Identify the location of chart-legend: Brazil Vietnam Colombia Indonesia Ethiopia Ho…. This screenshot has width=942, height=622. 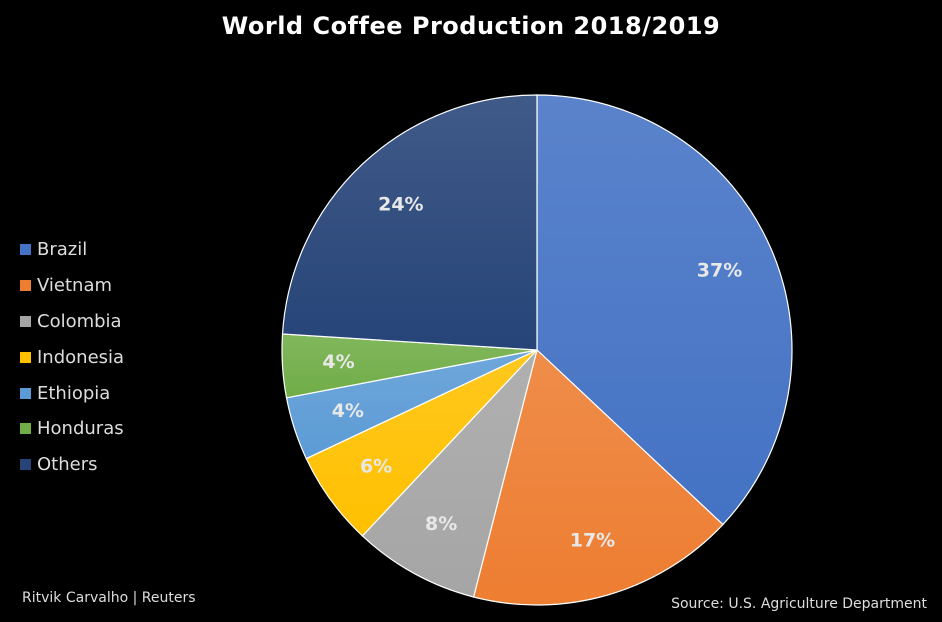
(120, 357).